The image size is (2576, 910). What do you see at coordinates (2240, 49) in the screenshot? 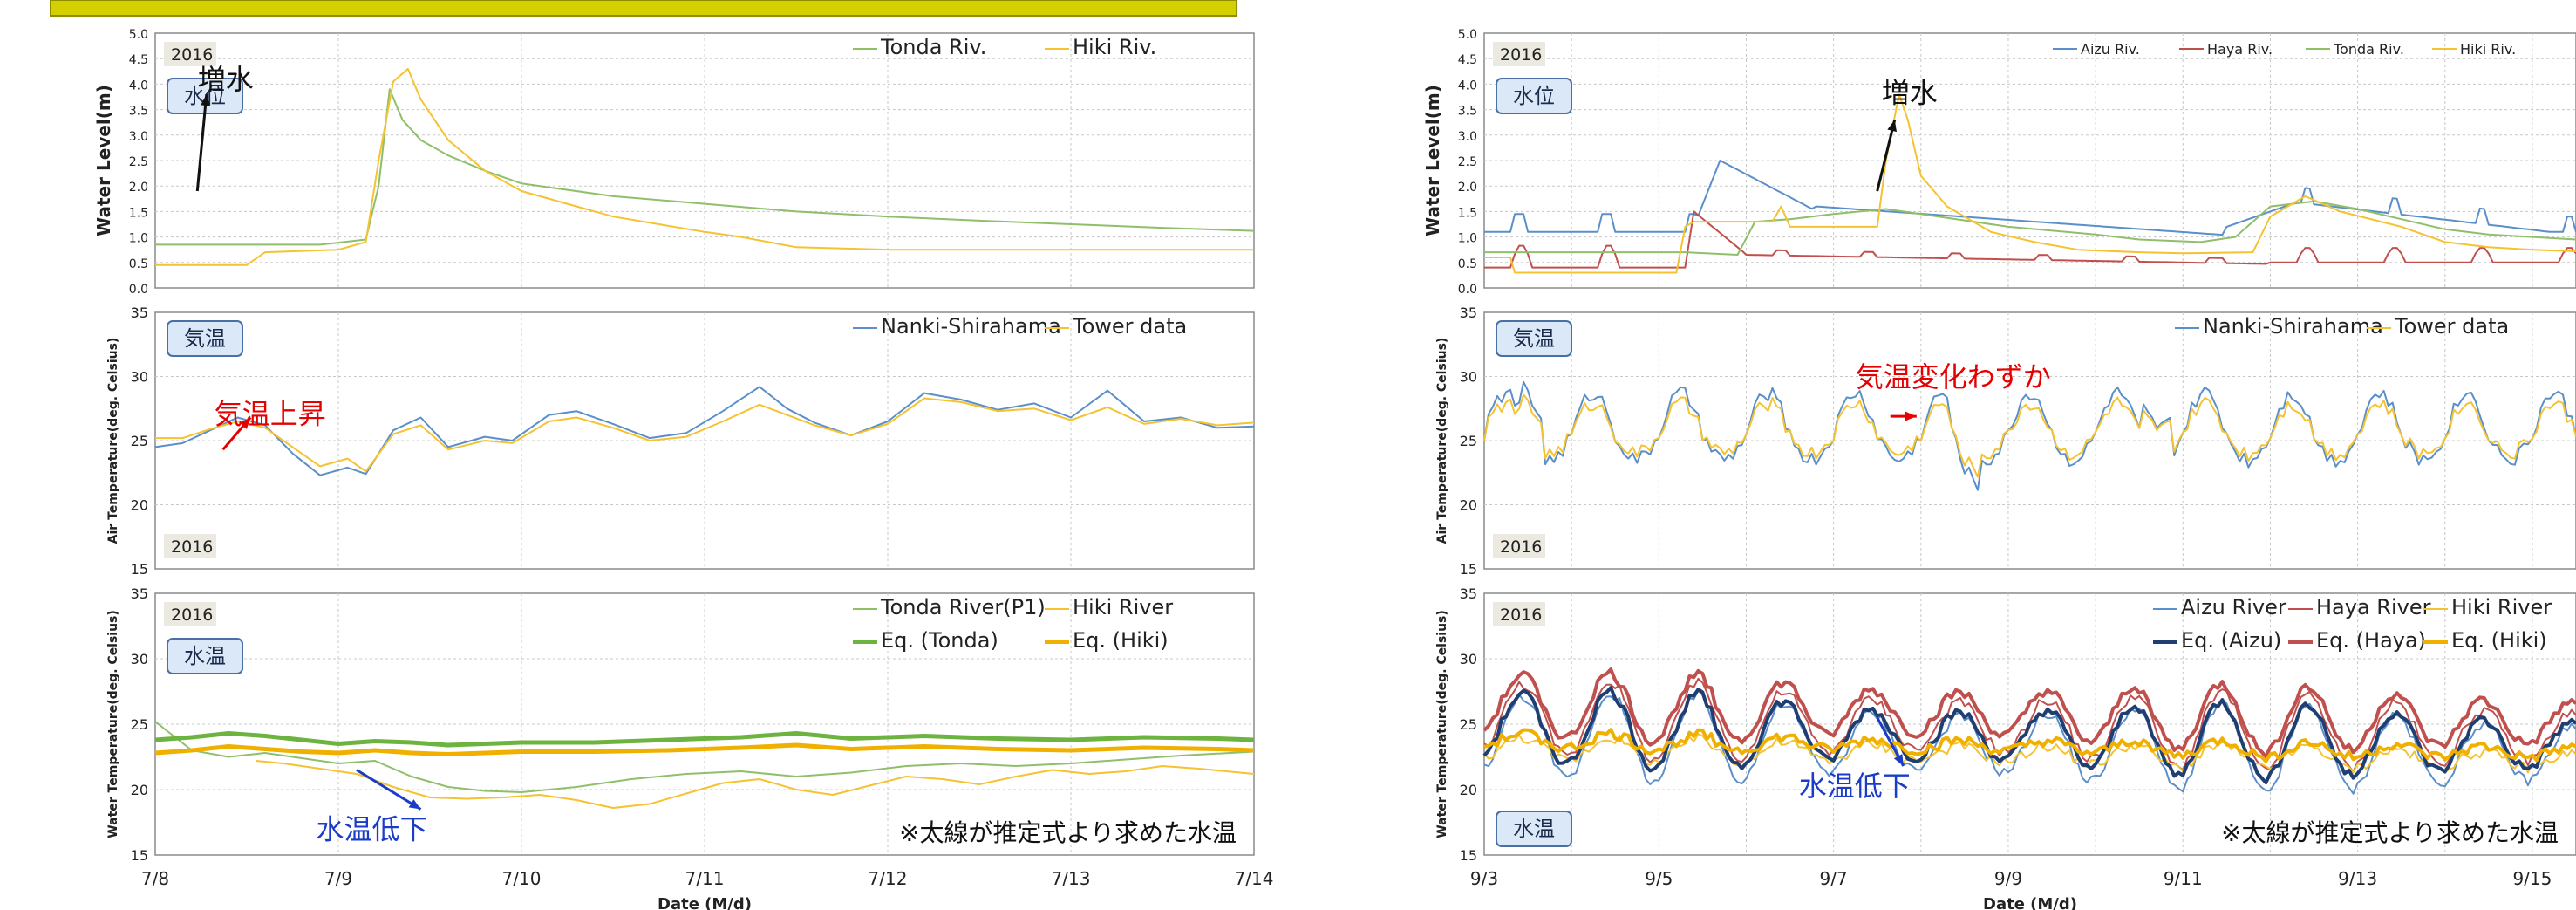
I see `legend-label: Haya Riv.` at bounding box center [2240, 49].